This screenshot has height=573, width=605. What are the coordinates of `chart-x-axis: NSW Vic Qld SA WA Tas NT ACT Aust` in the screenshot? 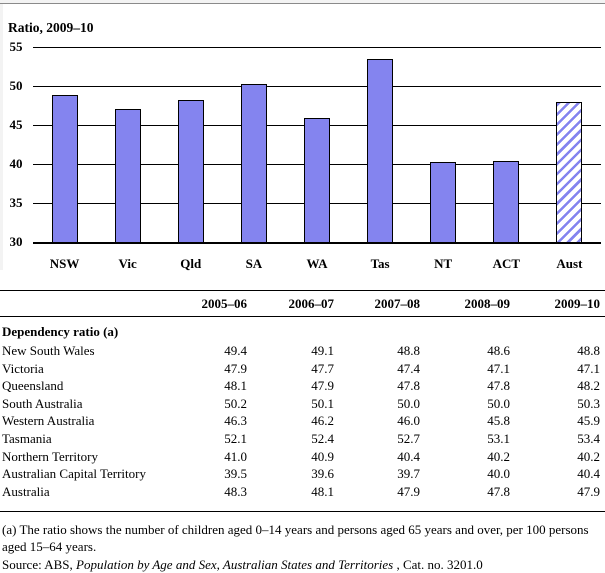 It's located at (317, 264).